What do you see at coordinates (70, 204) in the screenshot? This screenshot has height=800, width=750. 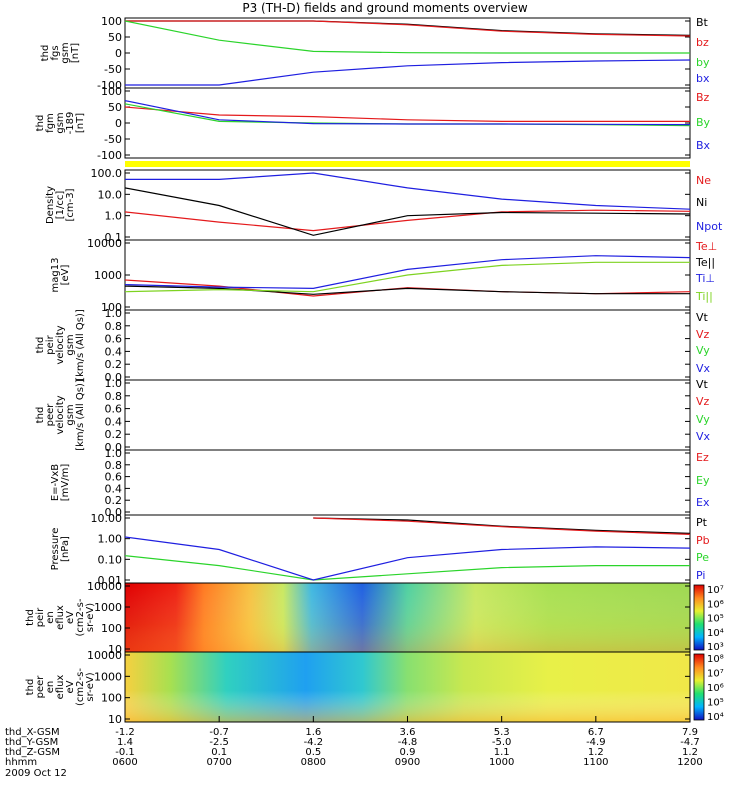 I see `y-label-line: [cm-3]` at bounding box center [70, 204].